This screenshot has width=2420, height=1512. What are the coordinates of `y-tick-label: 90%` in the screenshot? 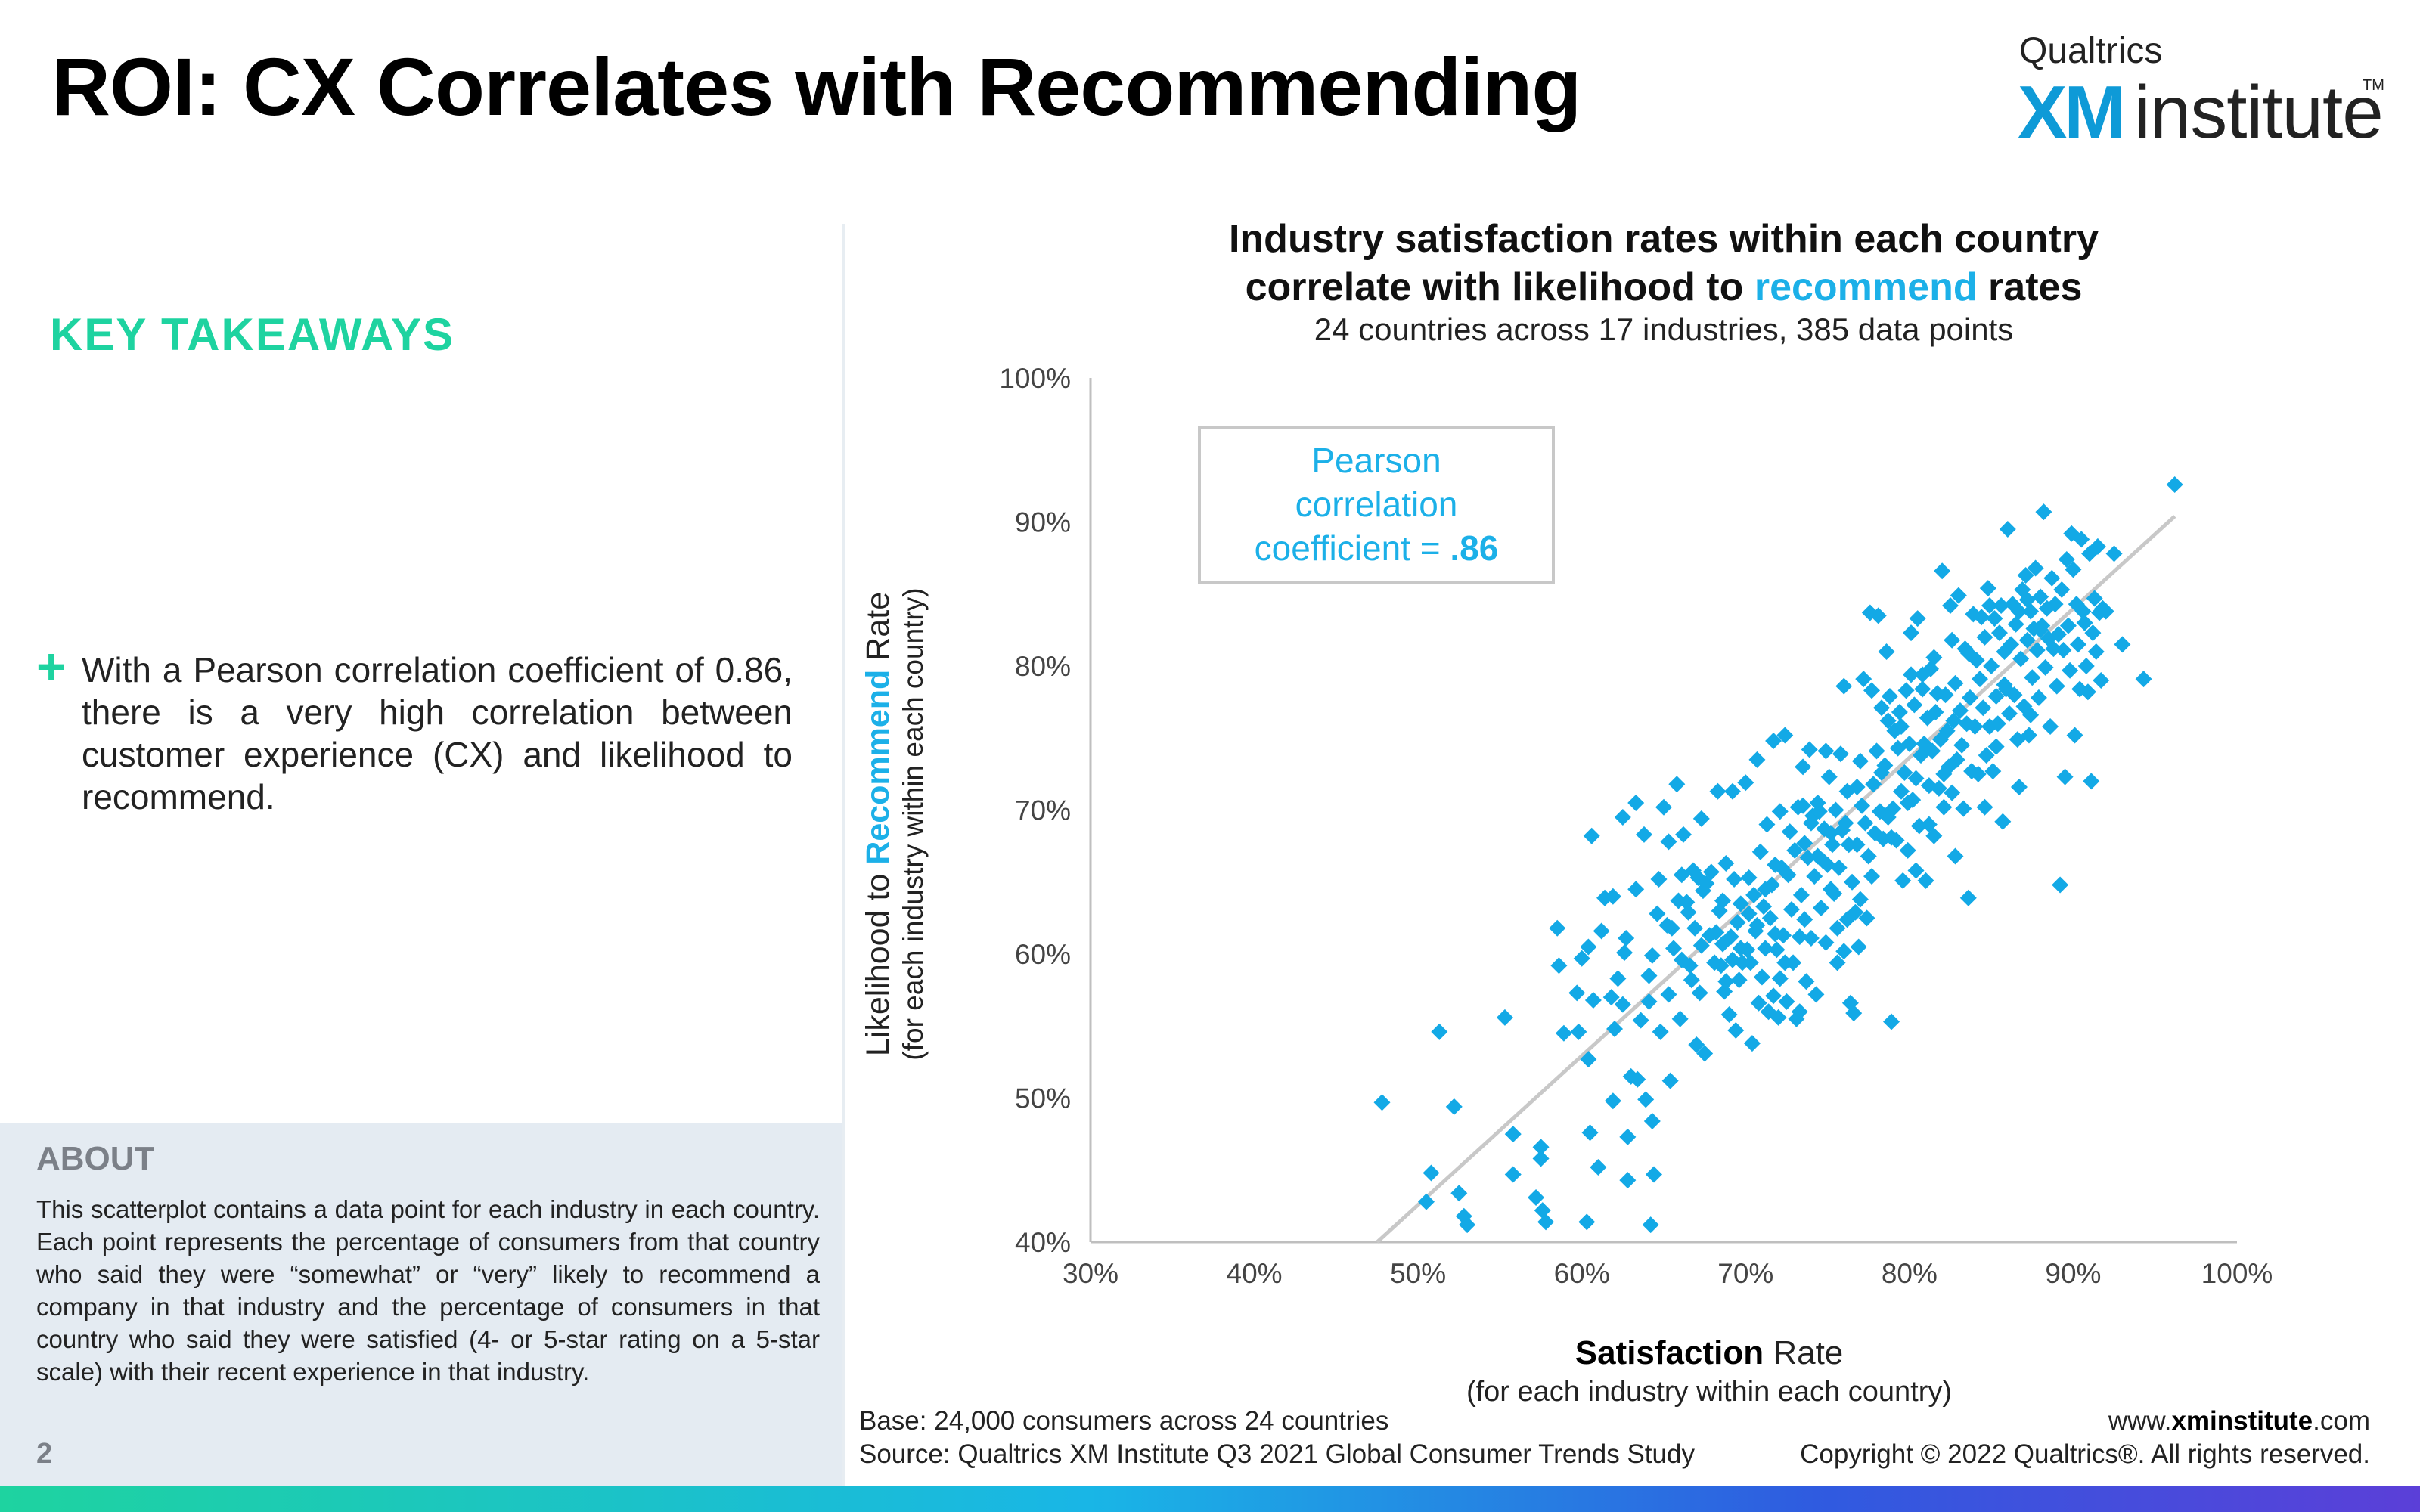 It's located at (1043, 522).